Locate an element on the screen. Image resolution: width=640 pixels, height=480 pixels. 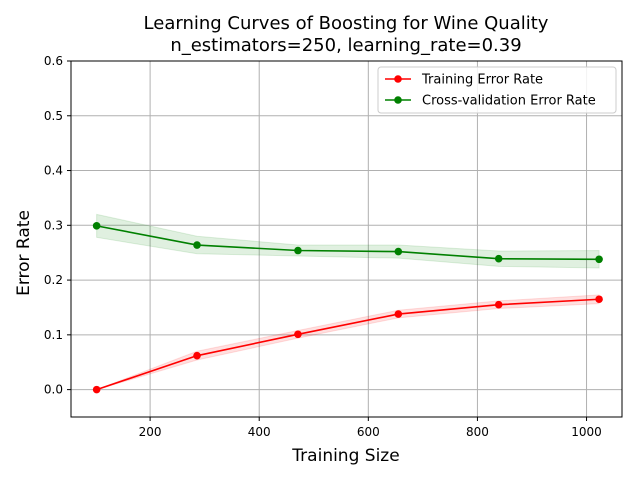
y-tick-label: 0.1 is located at coordinates (53, 335).